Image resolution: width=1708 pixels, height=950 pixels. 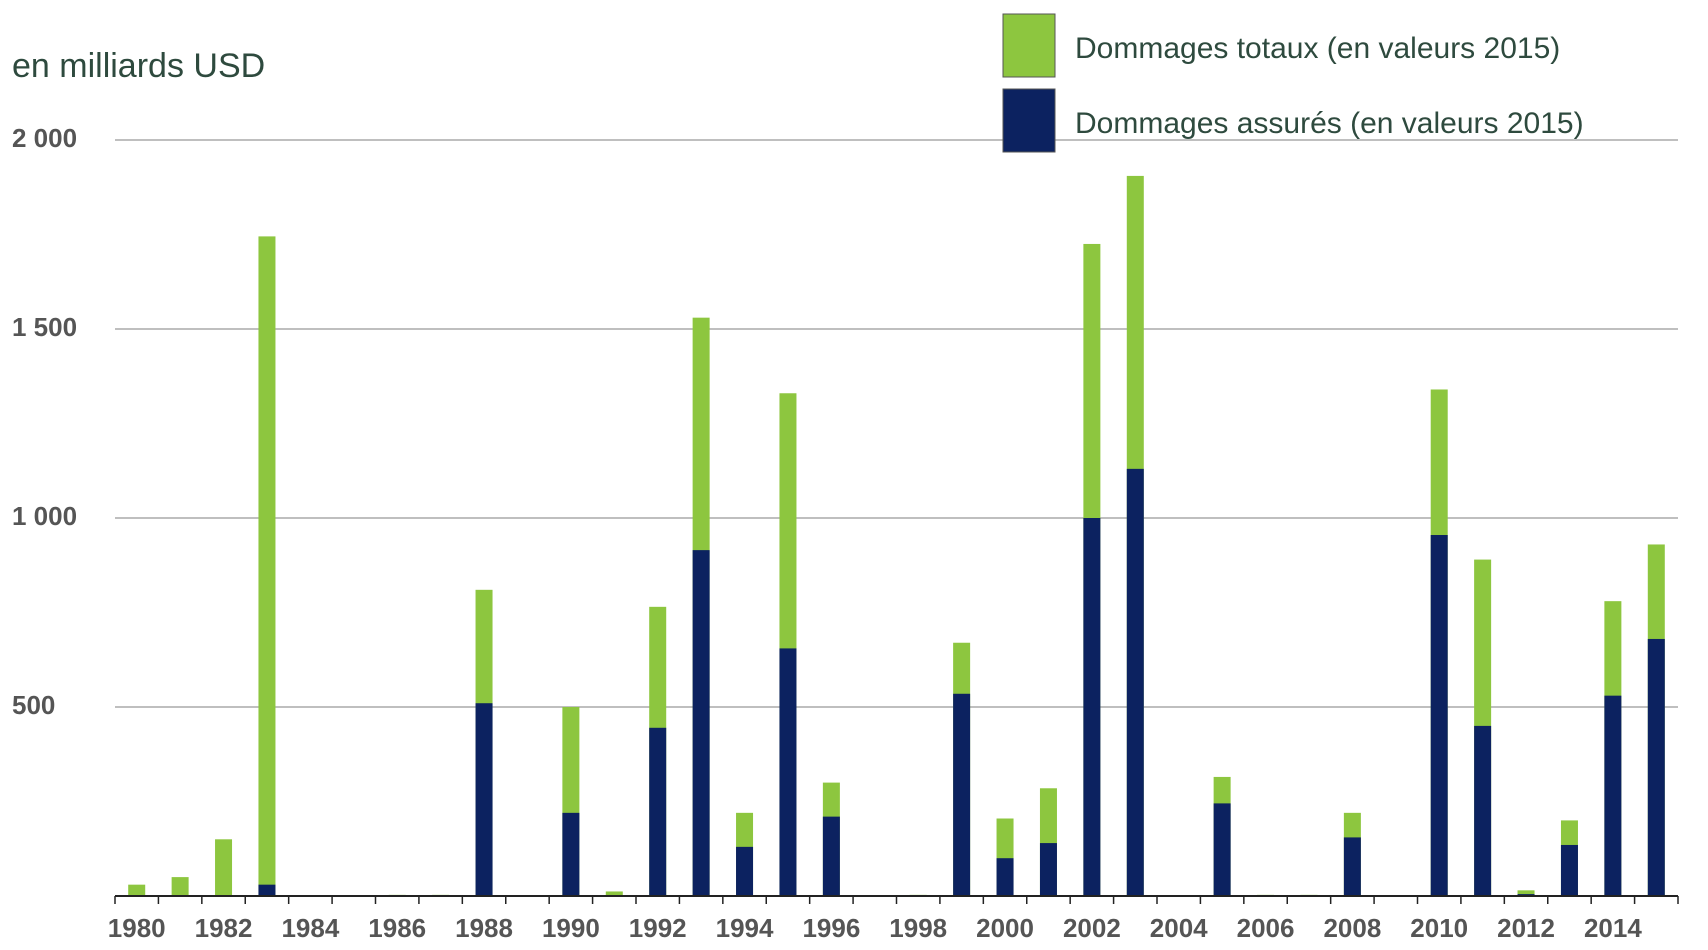 I want to click on x-tick-label: 1982, so click(x=224, y=928).